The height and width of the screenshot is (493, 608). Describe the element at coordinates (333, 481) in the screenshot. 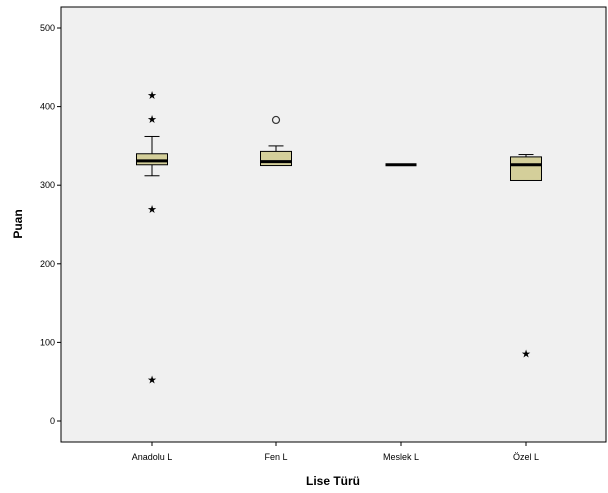

I see `x-axis-title: Lise Türü` at that location.